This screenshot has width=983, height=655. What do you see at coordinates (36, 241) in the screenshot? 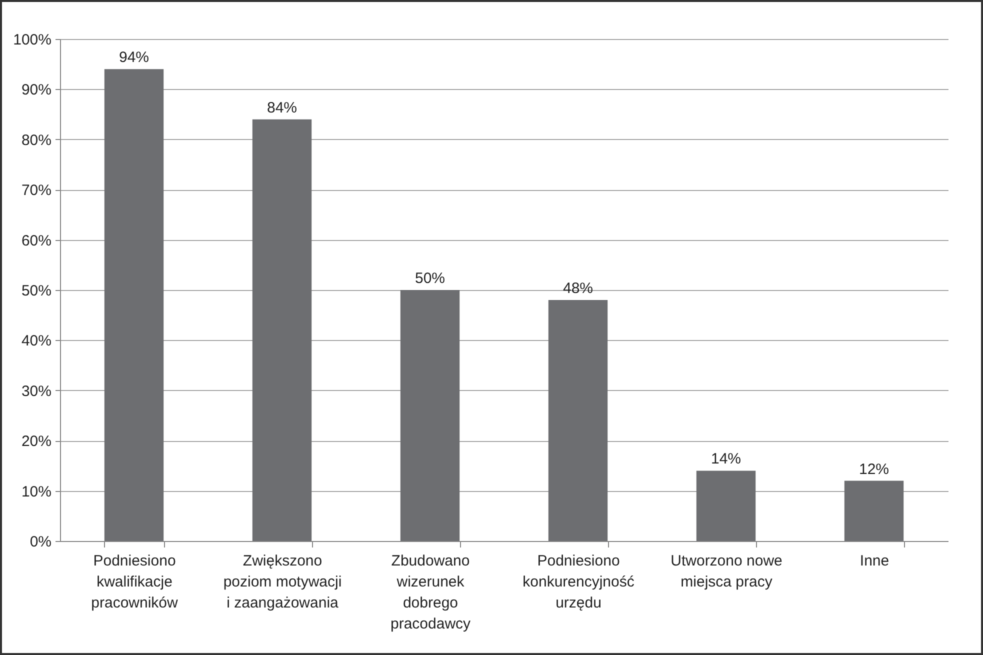
I see `y-tick-label: 60%` at bounding box center [36, 241].